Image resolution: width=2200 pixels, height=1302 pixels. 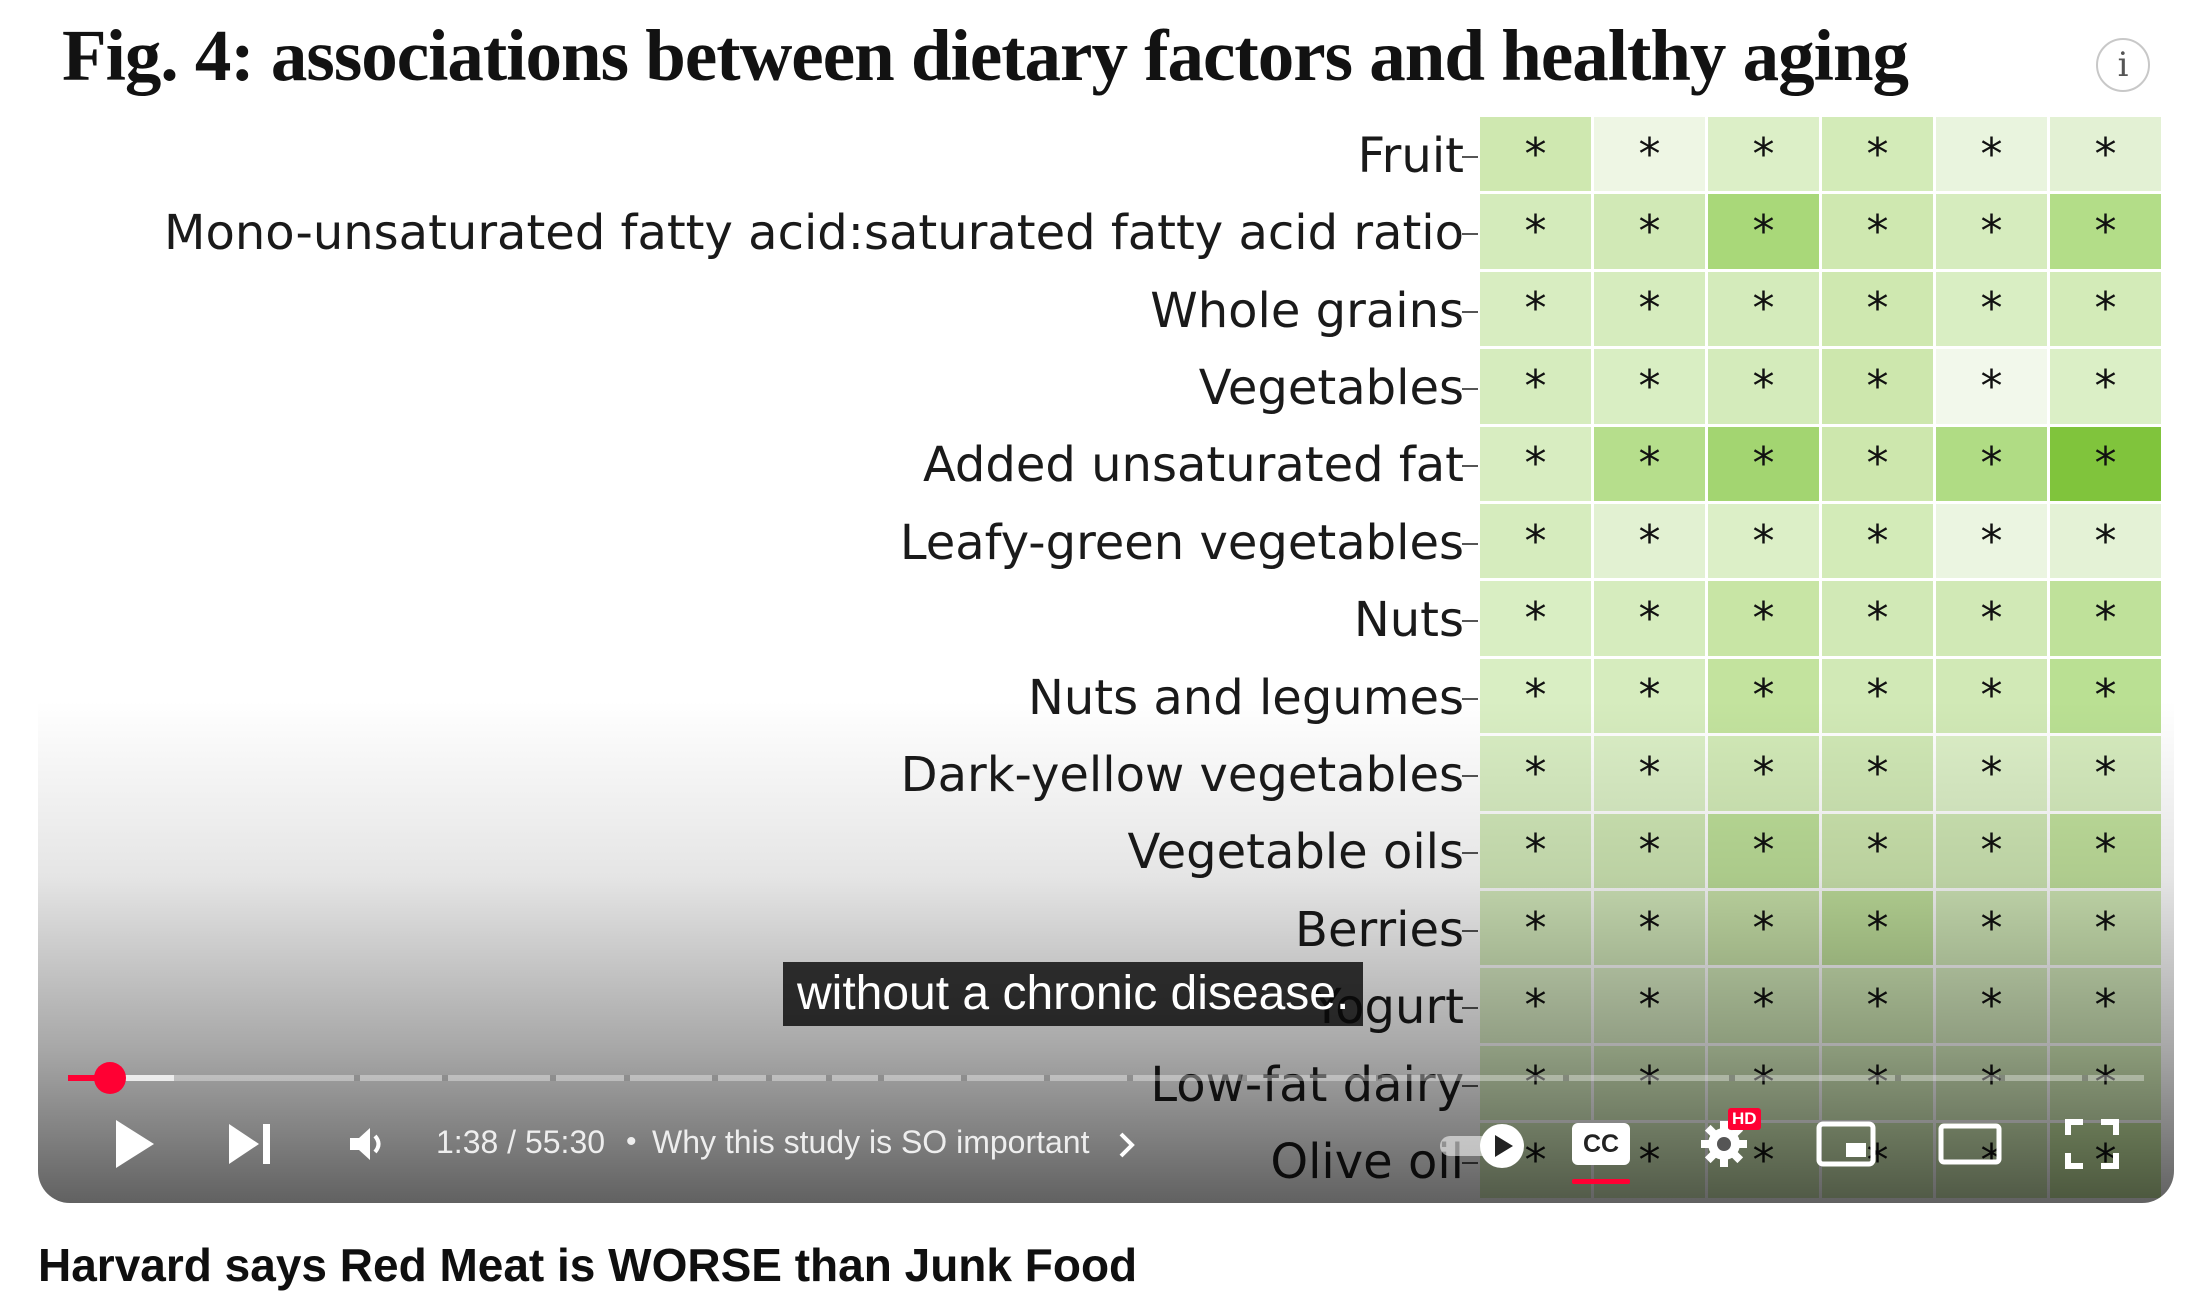 I want to click on fullscreen-button, so click(x=2092, y=1144).